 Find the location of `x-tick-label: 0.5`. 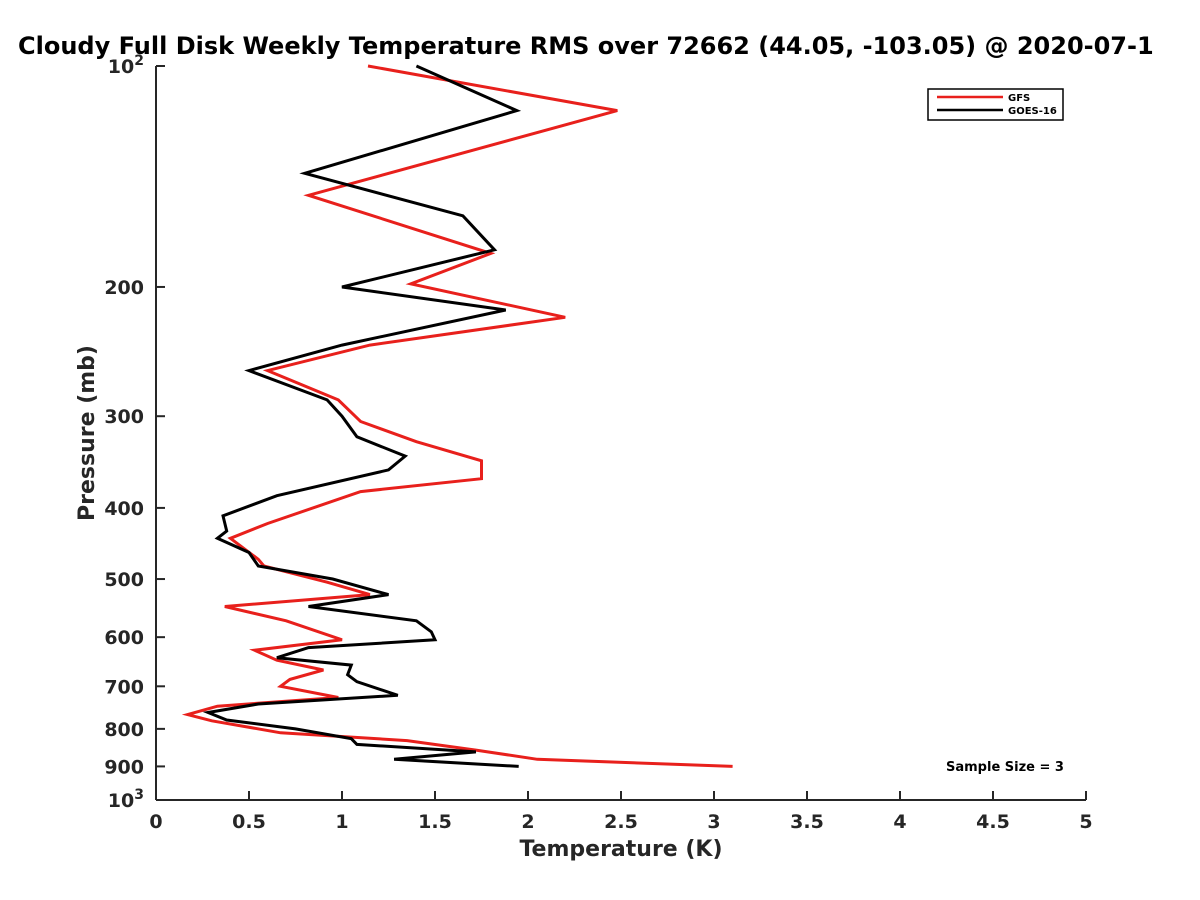

x-tick-label: 0.5 is located at coordinates (249, 822).